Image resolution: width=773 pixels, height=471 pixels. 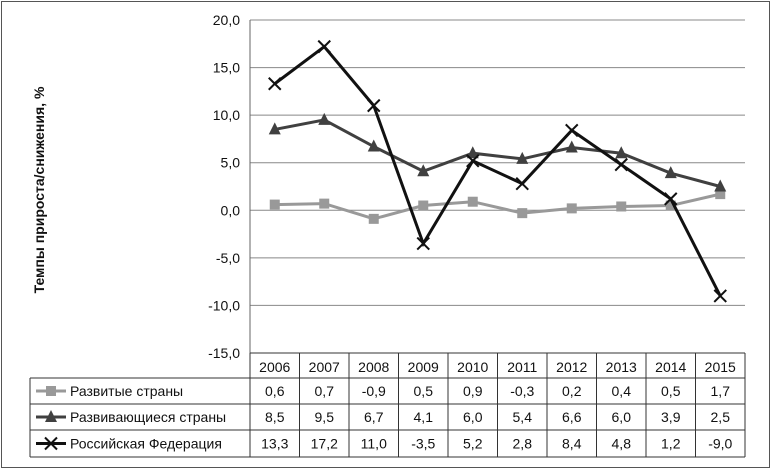 What do you see at coordinates (325, 417) in the screenshot?
I see `data-label: 9,5` at bounding box center [325, 417].